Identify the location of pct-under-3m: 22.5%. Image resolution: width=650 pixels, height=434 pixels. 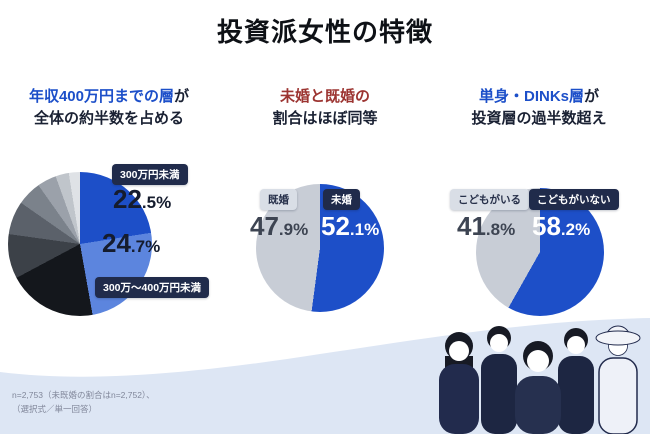
(142, 199).